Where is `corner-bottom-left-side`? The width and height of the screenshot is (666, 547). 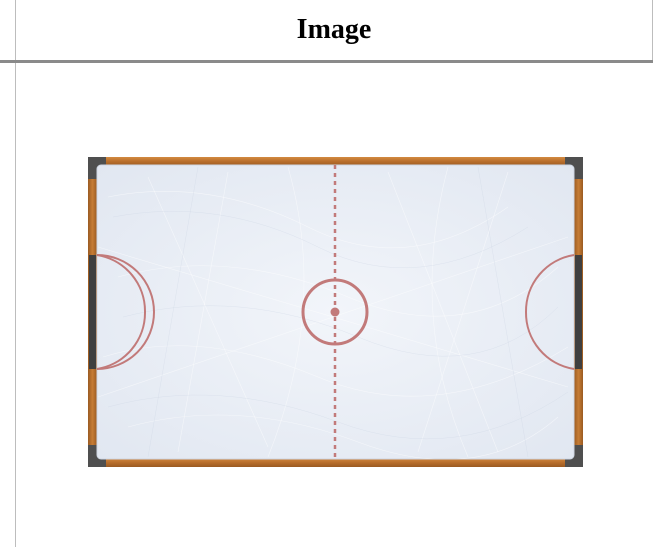
corner-bottom-left-side is located at coordinates (92, 456).